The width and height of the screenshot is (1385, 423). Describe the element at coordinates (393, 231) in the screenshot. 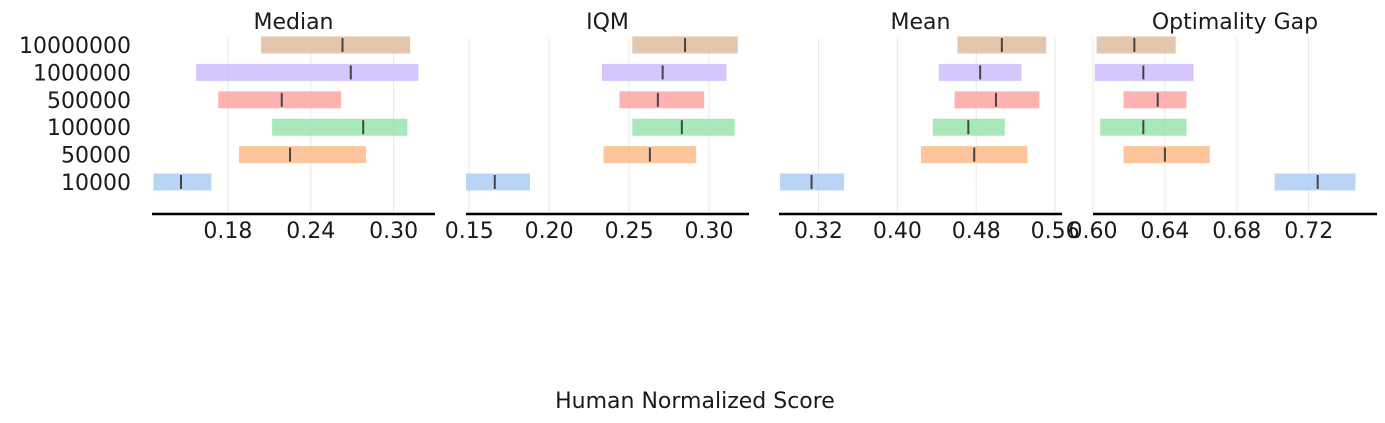

I see `tick-label-median-2: 0.30` at that location.